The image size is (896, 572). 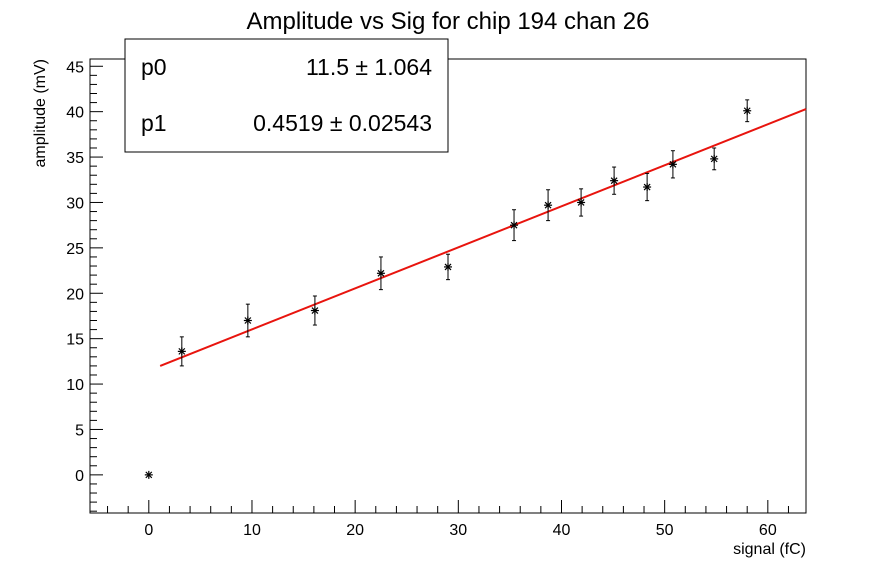 I want to click on y-tick-label: 45, so click(x=75, y=67).